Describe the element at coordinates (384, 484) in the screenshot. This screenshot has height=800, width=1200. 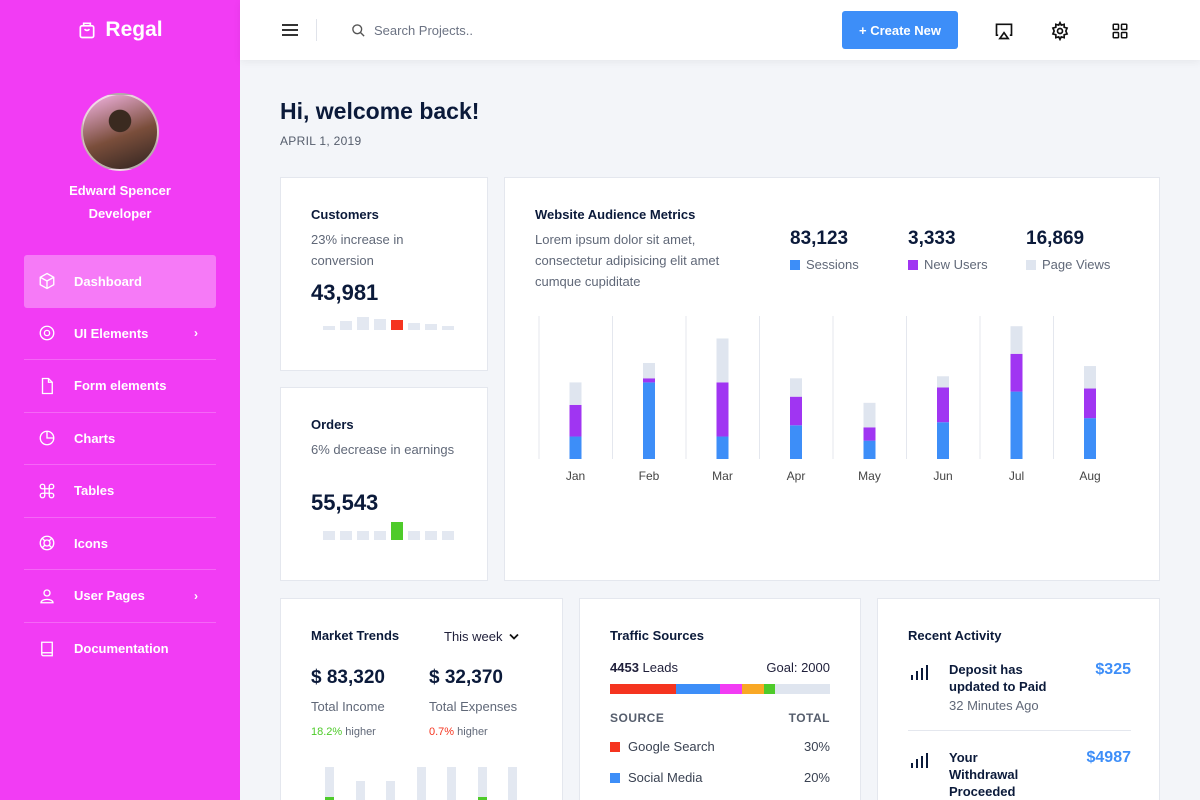
I see `orders-card: Orders 6% decrease in earnings 55,543` at that location.